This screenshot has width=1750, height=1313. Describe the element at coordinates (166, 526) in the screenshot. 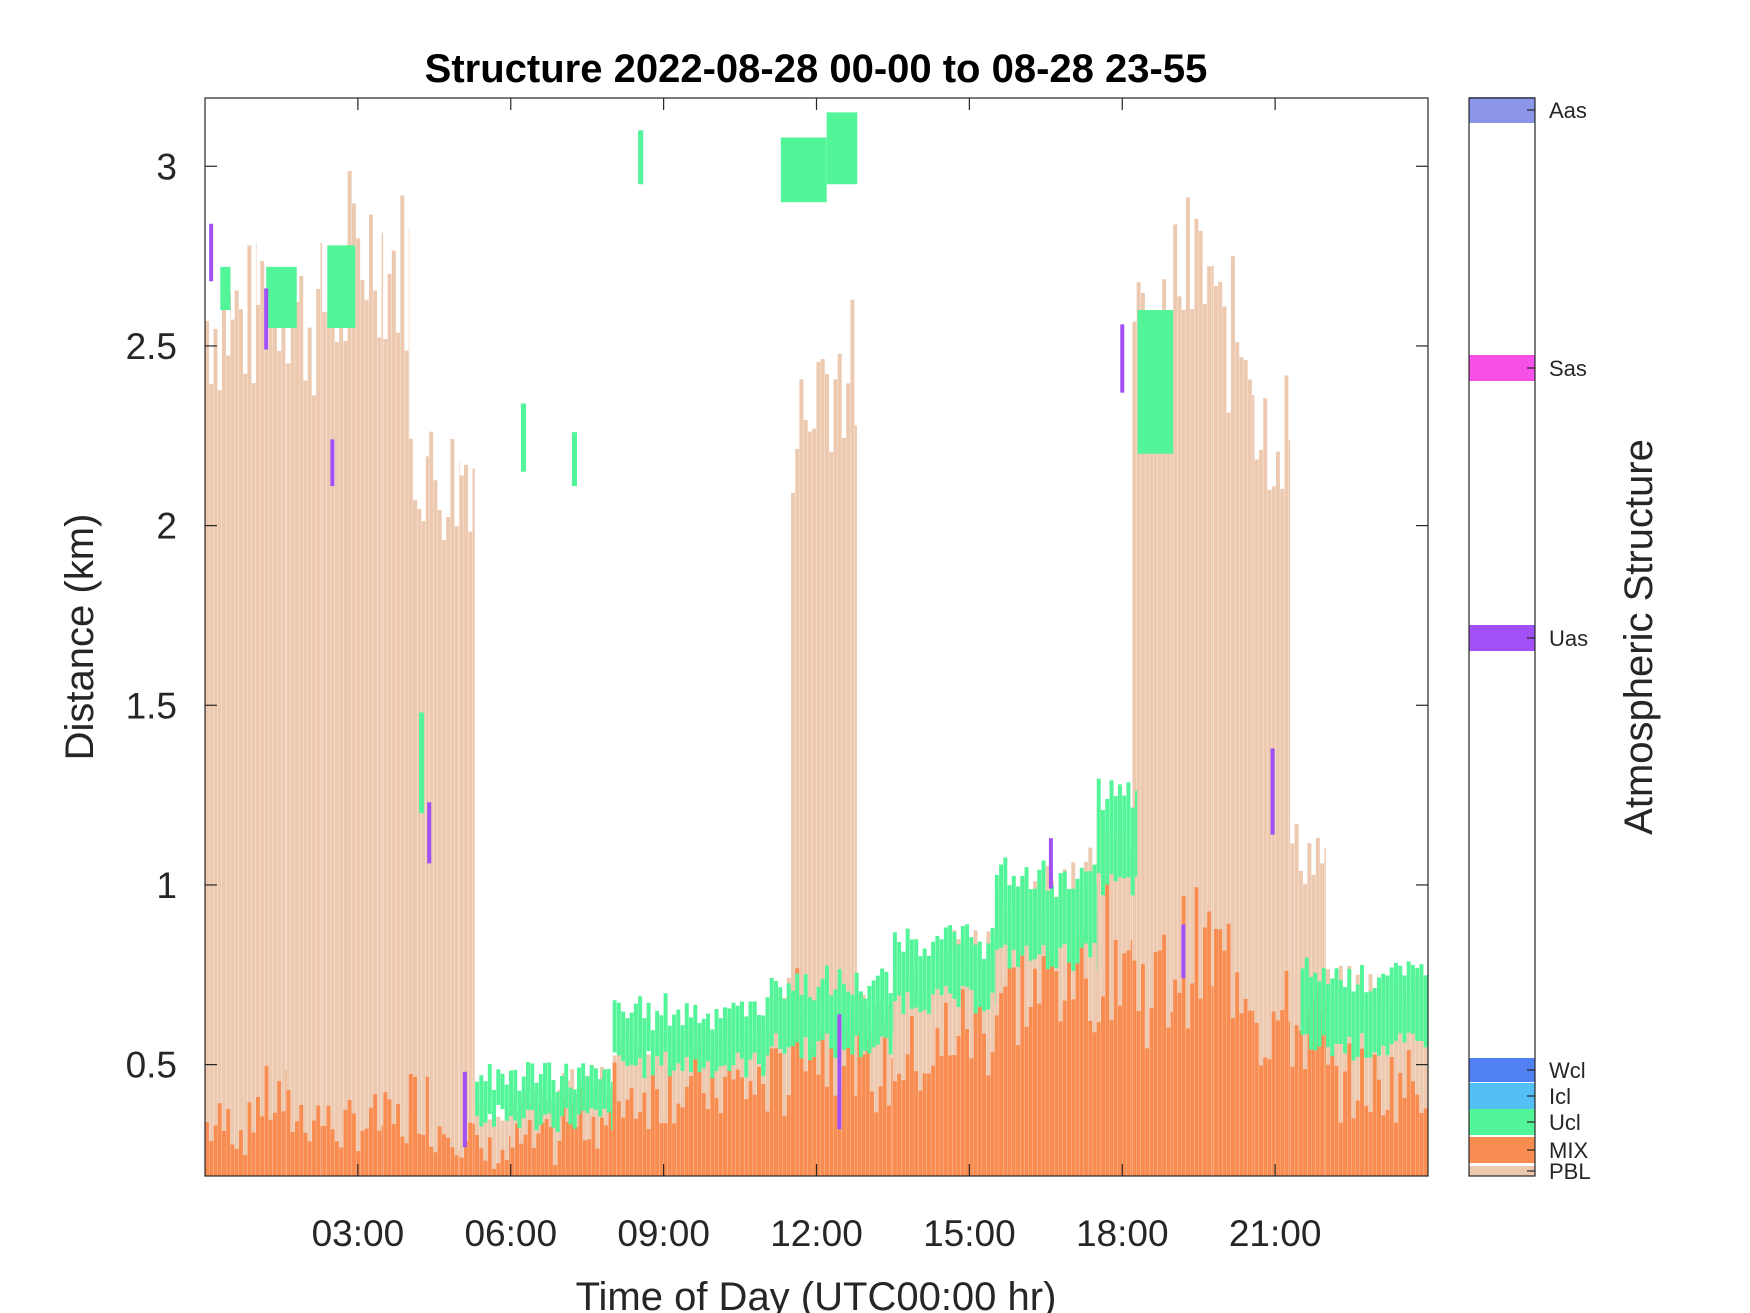

I see `y-tick-label: 2` at that location.